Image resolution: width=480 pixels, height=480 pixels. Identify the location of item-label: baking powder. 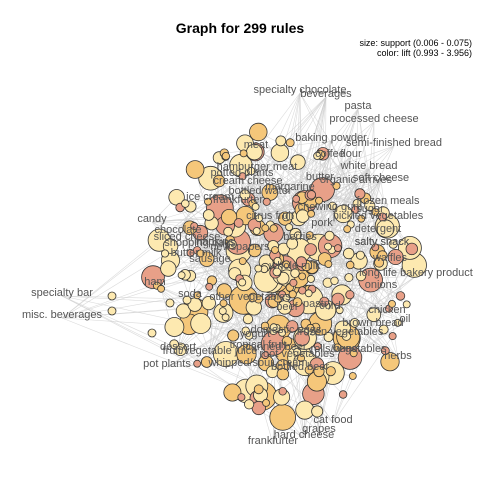
(331, 138).